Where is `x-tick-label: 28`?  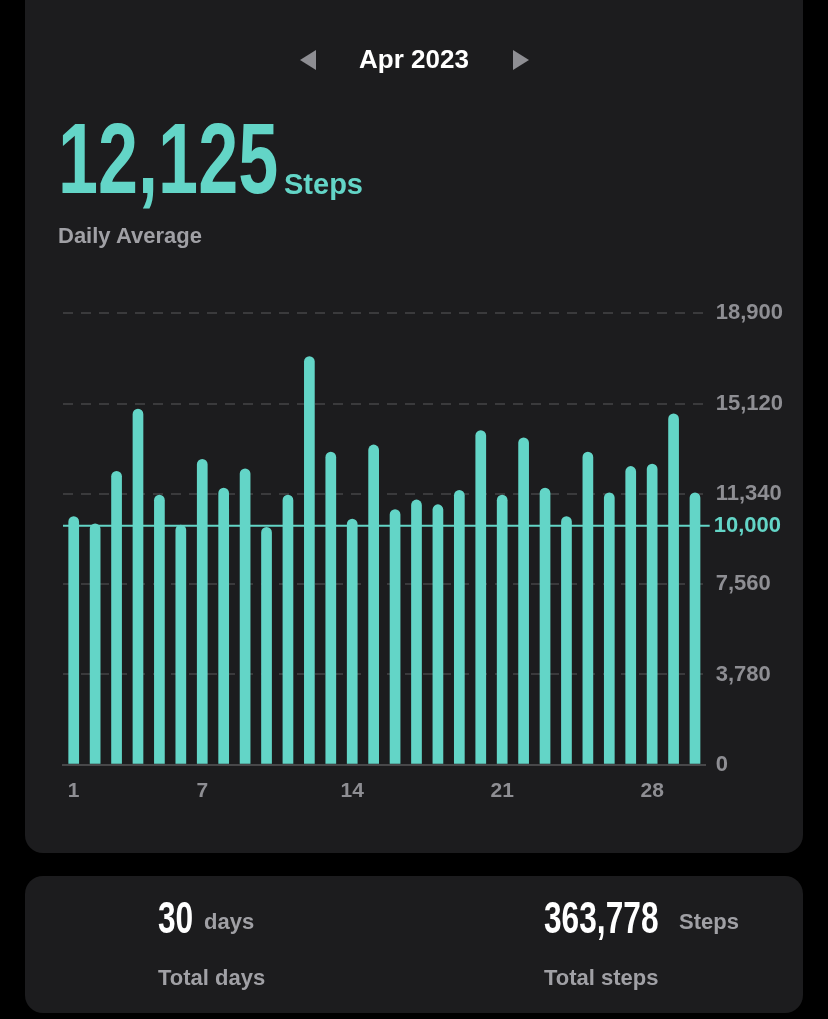 x-tick-label: 28 is located at coordinates (652, 790).